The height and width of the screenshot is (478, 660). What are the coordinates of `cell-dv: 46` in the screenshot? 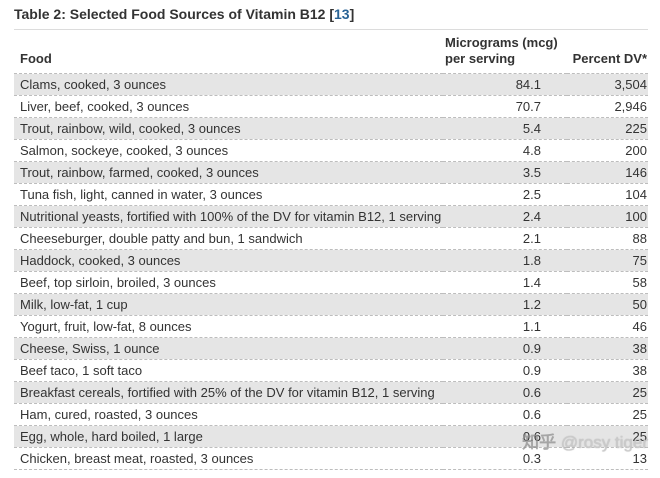 It's located at (607, 326).